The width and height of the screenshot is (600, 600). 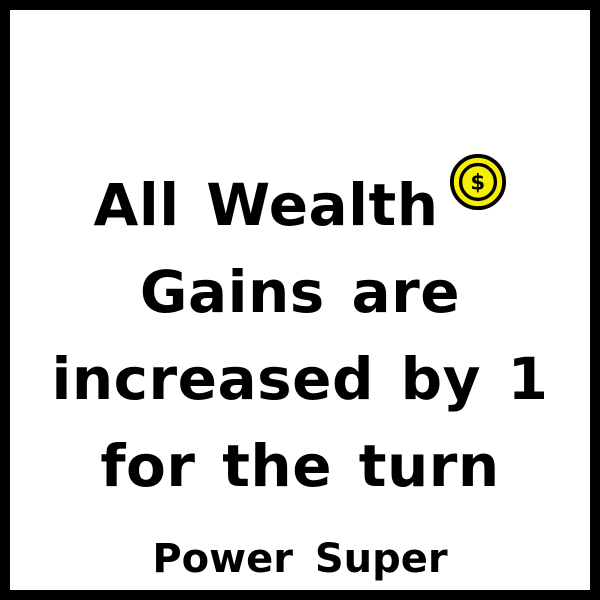 I want to click on effect-line-2: Gains are, so click(x=300, y=292).